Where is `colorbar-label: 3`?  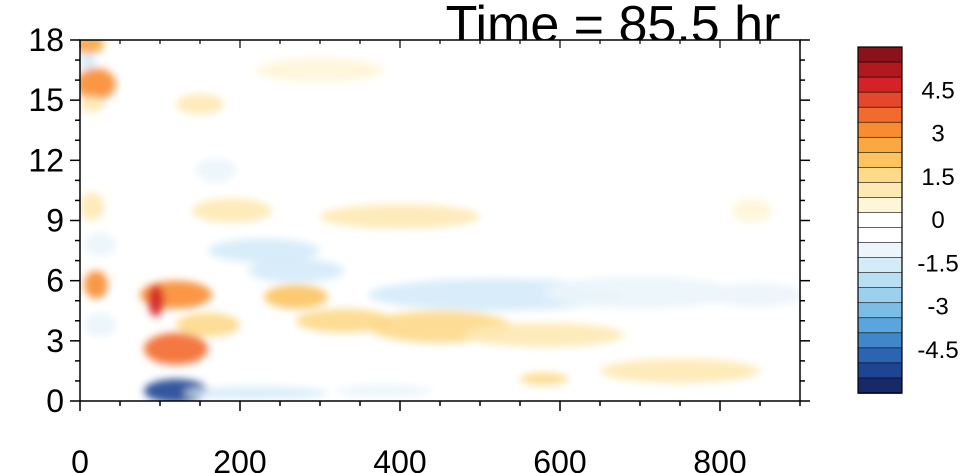
colorbar-label: 3 is located at coordinates (937, 134).